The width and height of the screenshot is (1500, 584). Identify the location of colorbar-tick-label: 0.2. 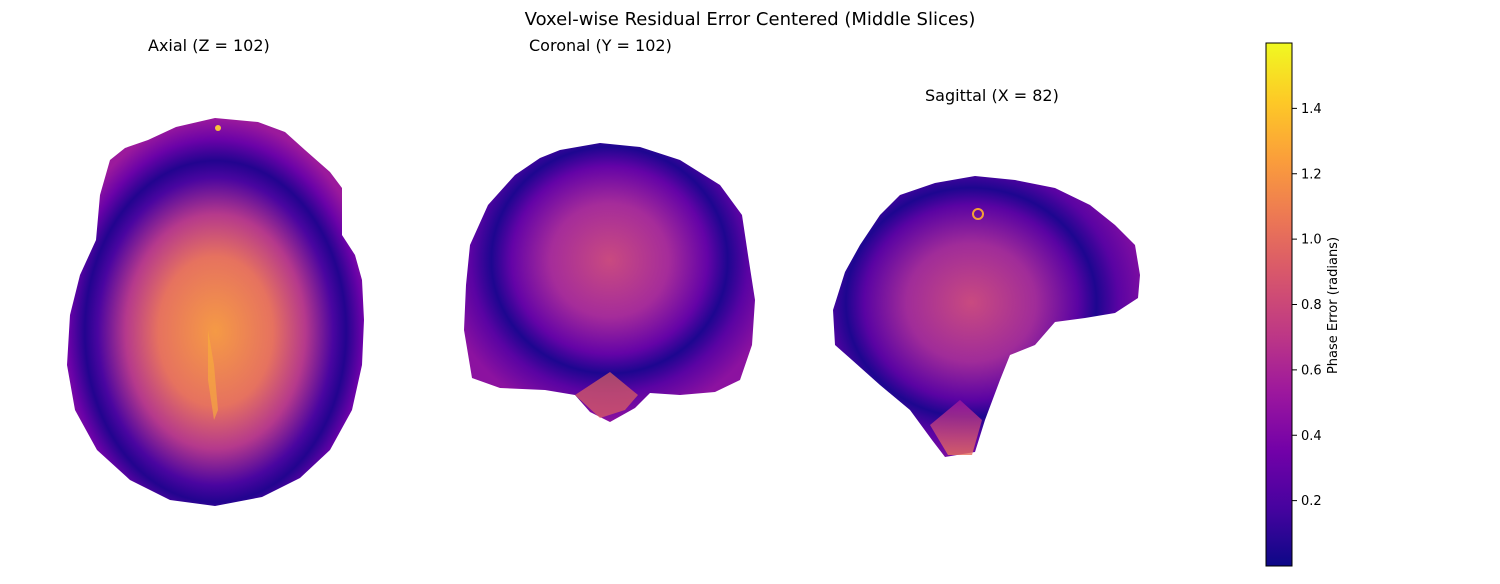
(1311, 501).